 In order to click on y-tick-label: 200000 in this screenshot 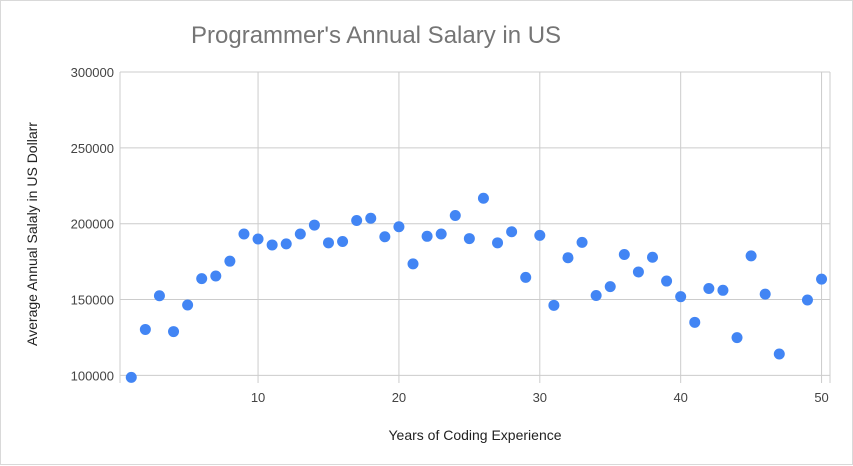, I will do `click(92, 224)`.